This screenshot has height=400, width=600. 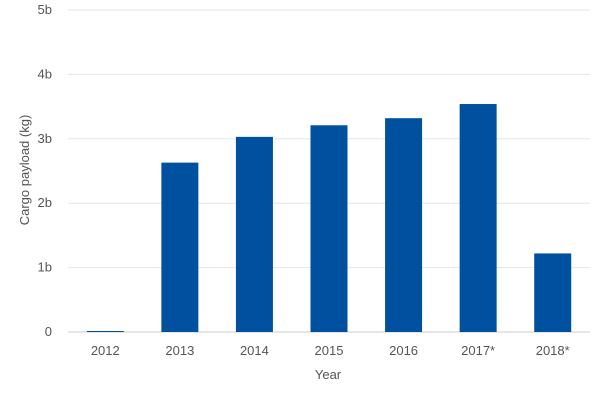 What do you see at coordinates (254, 234) in the screenshot?
I see `bar-2014` at bounding box center [254, 234].